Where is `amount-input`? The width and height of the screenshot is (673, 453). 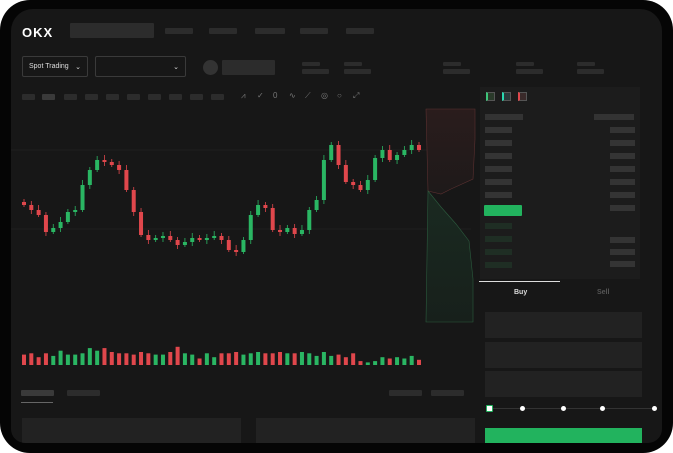
amount-input is located at coordinates (563, 355).